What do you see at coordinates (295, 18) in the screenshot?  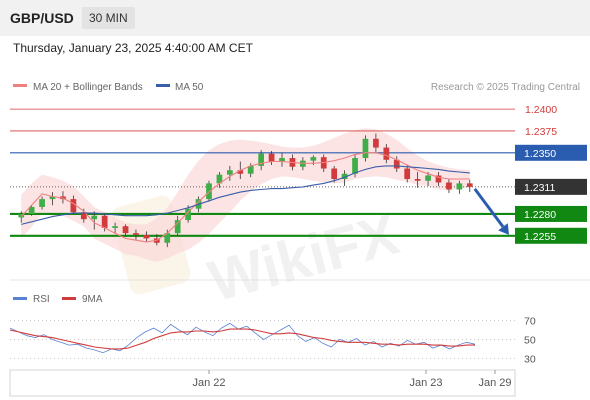 I see `header-bar: GBP/USD 30 MIN` at bounding box center [295, 18].